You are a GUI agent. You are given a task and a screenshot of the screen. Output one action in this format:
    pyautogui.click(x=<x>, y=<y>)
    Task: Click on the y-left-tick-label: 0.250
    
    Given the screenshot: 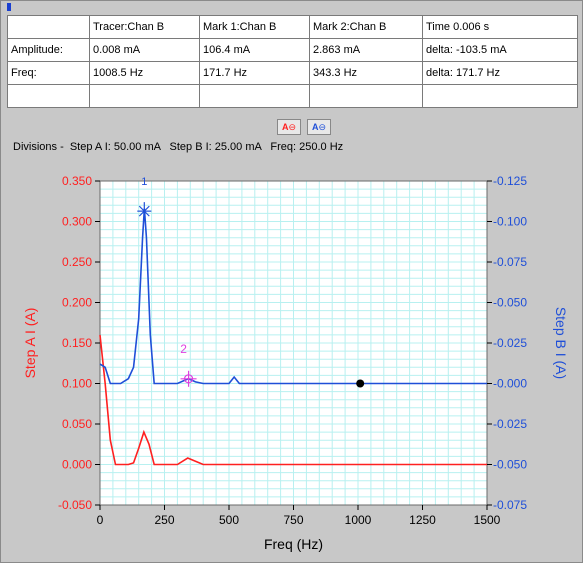 What is the action you would take?
    pyautogui.click(x=77, y=262)
    